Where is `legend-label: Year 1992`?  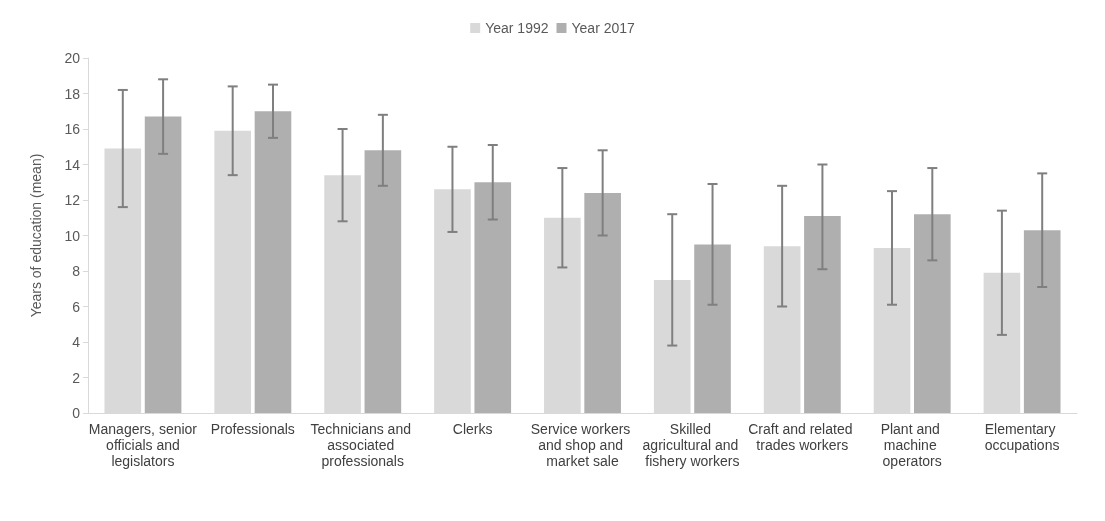 legend-label: Year 1992 is located at coordinates (517, 28).